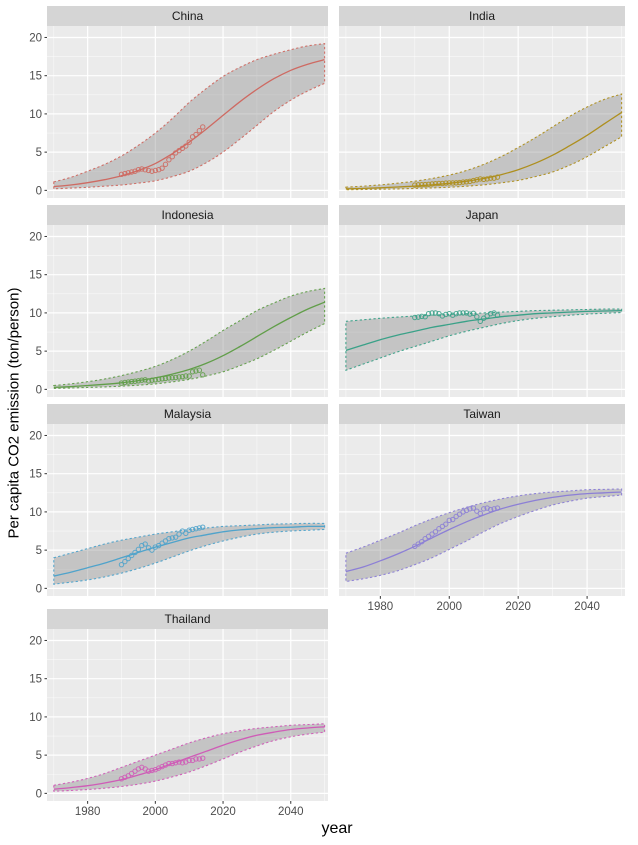 The image size is (638, 845). Describe the element at coordinates (189, 345) in the screenshot. I see `fit-line-indonesia` at that location.